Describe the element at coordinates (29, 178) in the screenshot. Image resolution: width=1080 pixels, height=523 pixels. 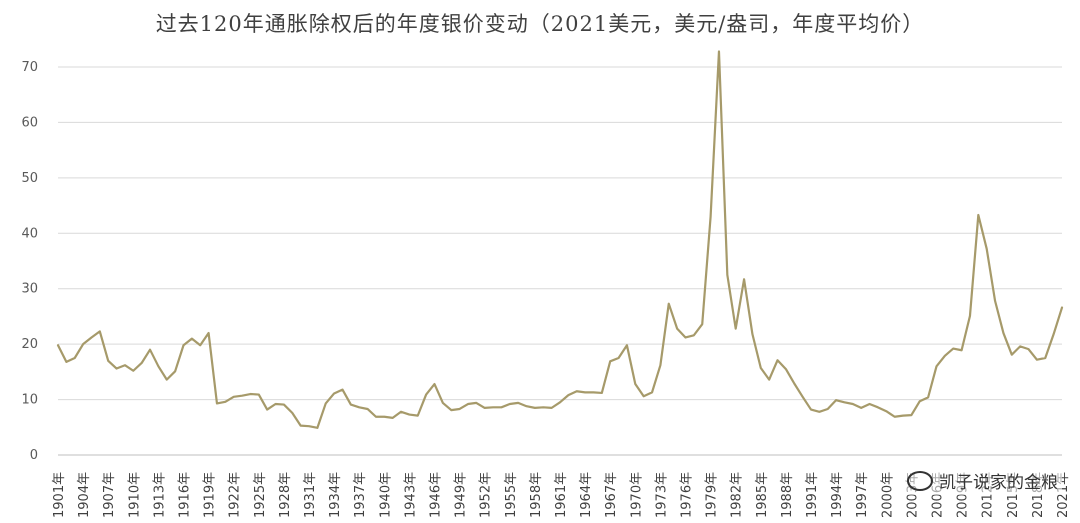
I see `y-tick-label: 50` at that location.